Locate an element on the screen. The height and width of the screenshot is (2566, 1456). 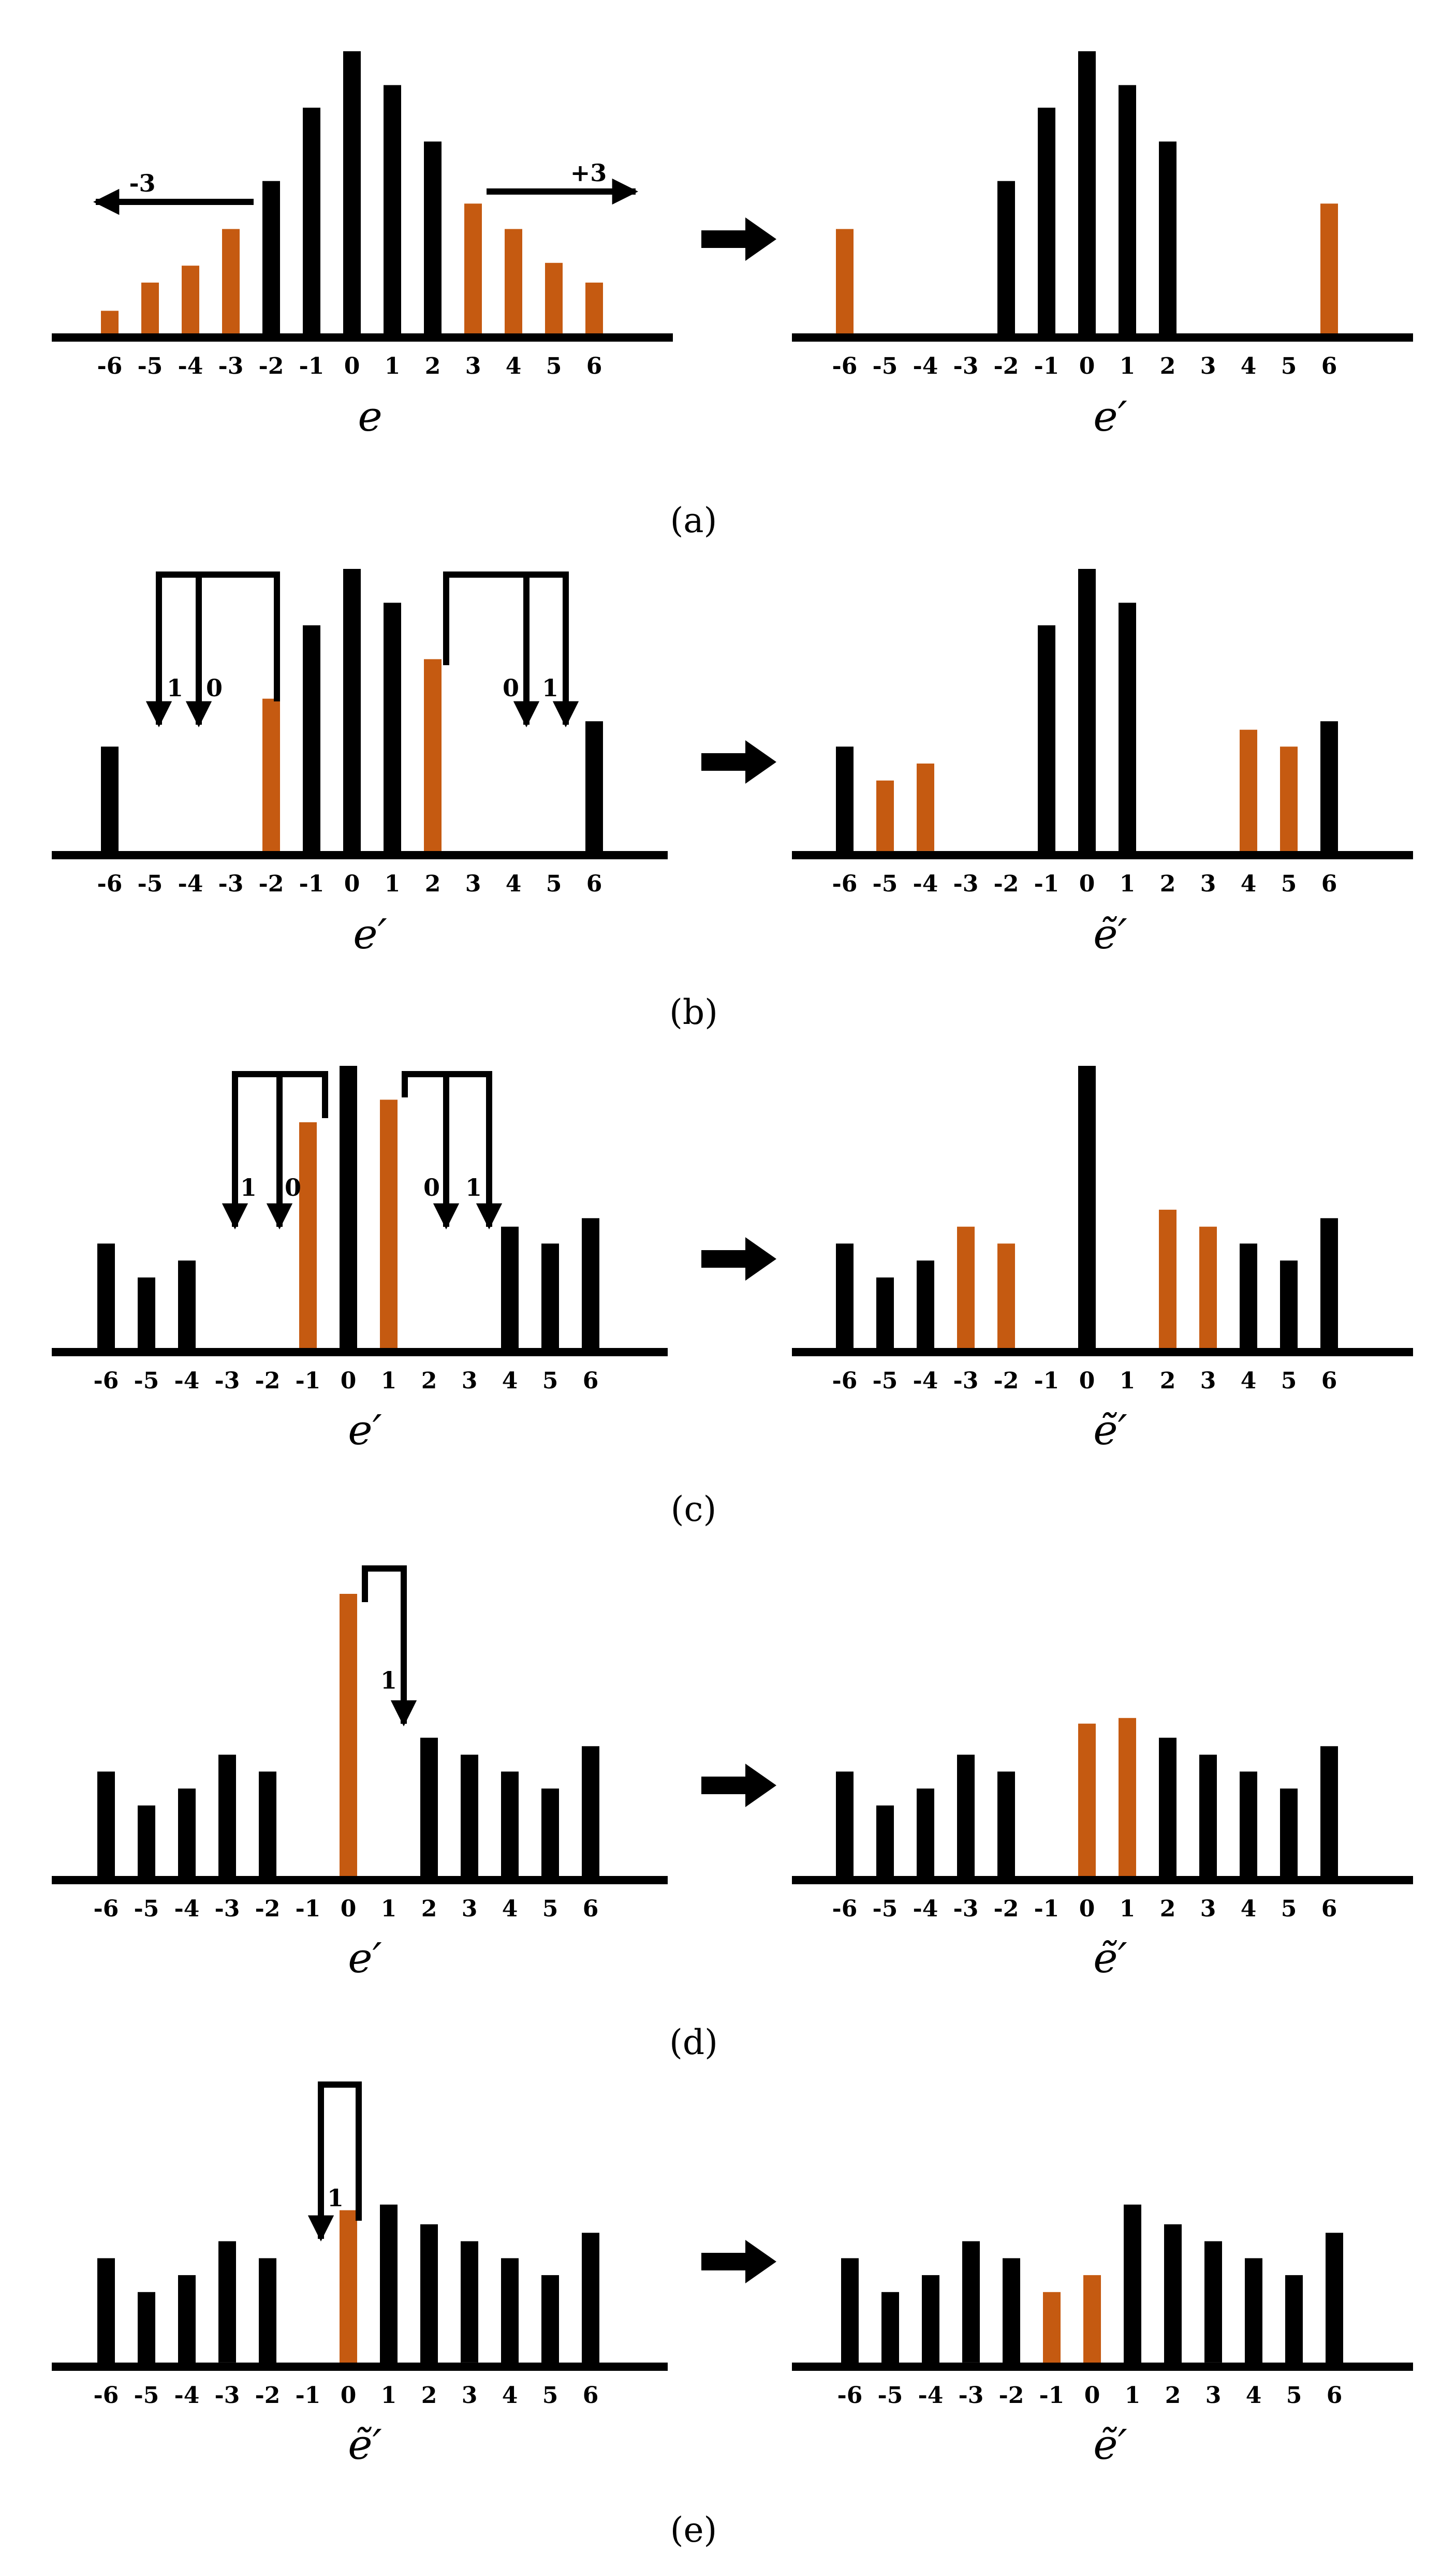
split-arrows-right: 0 1 is located at coordinates (453, 1150).